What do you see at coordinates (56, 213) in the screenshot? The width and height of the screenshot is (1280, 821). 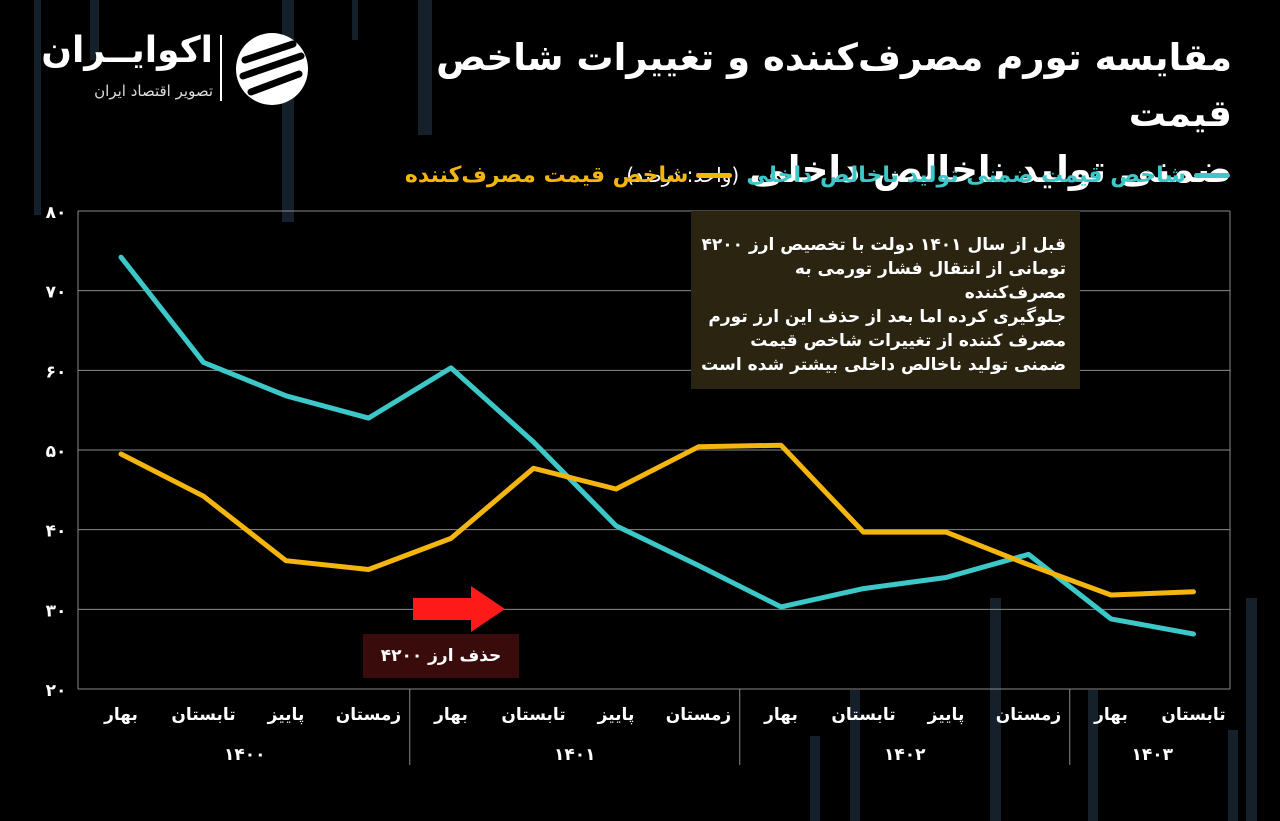 I see `y-tick-label: ۸۰` at bounding box center [56, 213].